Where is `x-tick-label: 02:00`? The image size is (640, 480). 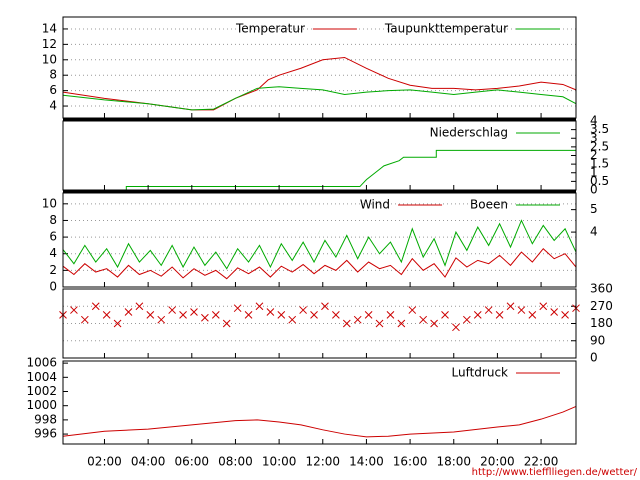 x-tick-label: 02:00 is located at coordinates (104, 462).